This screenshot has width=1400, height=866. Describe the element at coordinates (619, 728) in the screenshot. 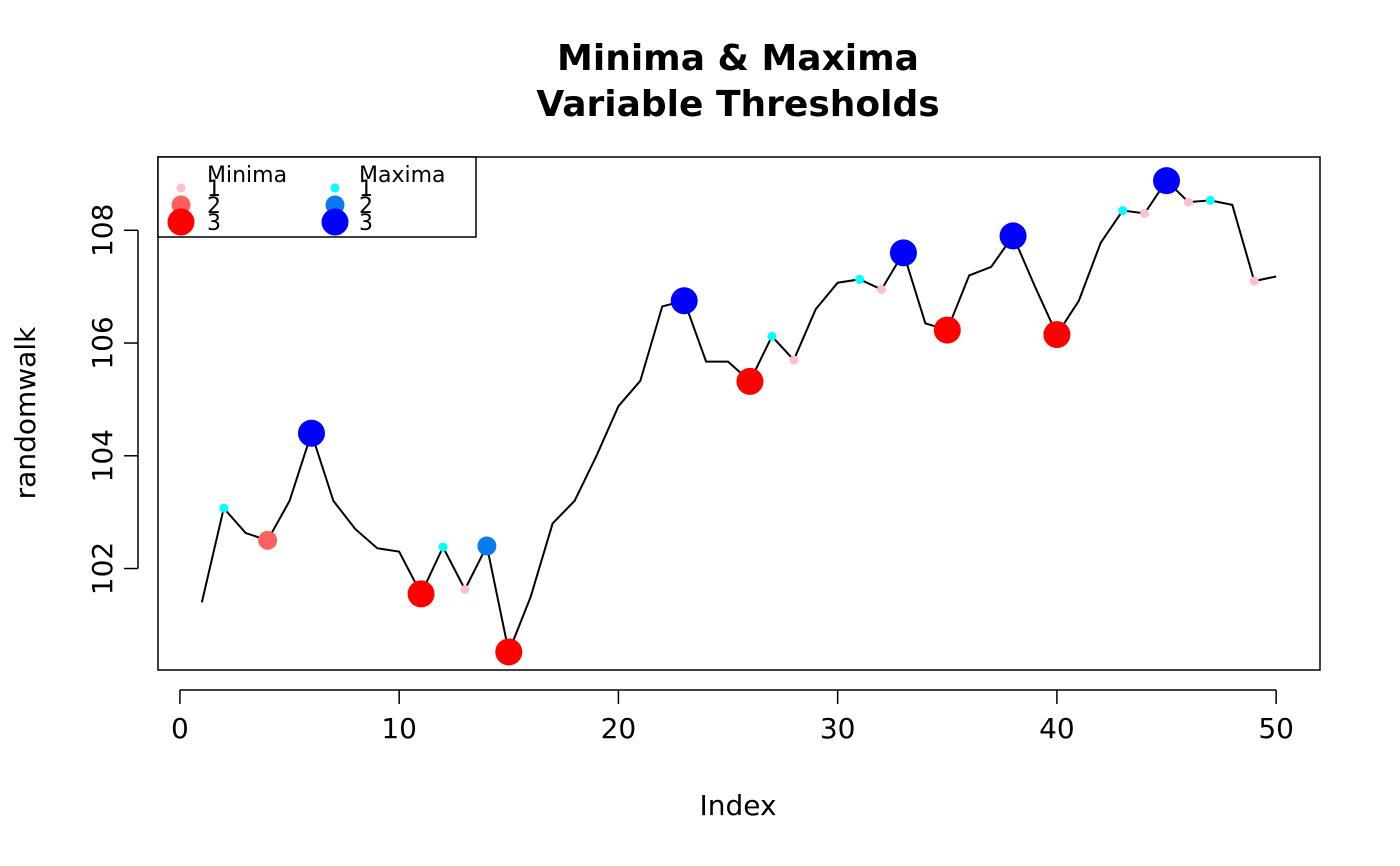

I see `x-tick-label: 20` at that location.